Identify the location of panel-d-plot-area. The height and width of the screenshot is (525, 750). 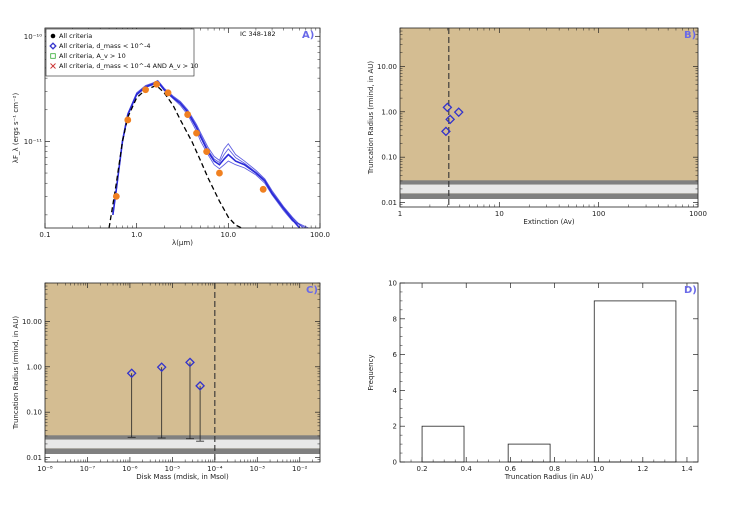
(549, 381).